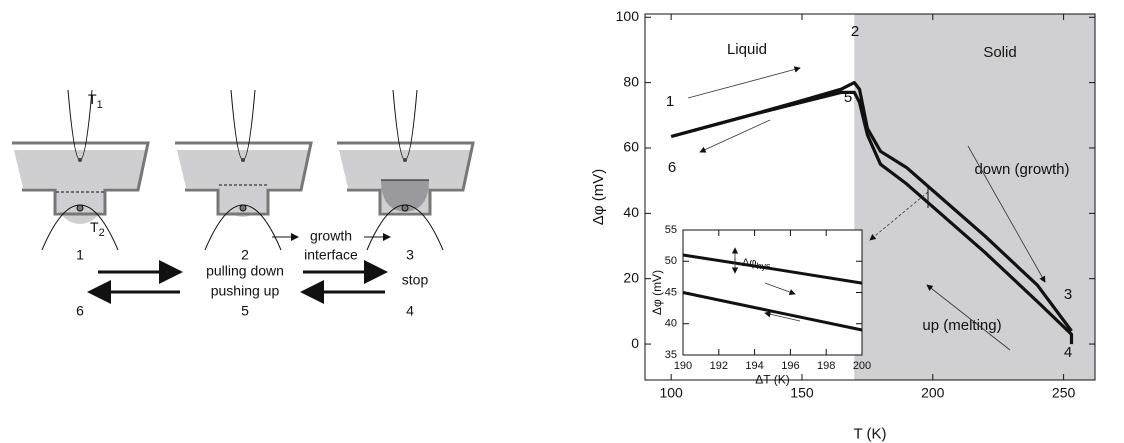 The image size is (1124, 443). I want to click on step-label: 3, so click(410, 255).